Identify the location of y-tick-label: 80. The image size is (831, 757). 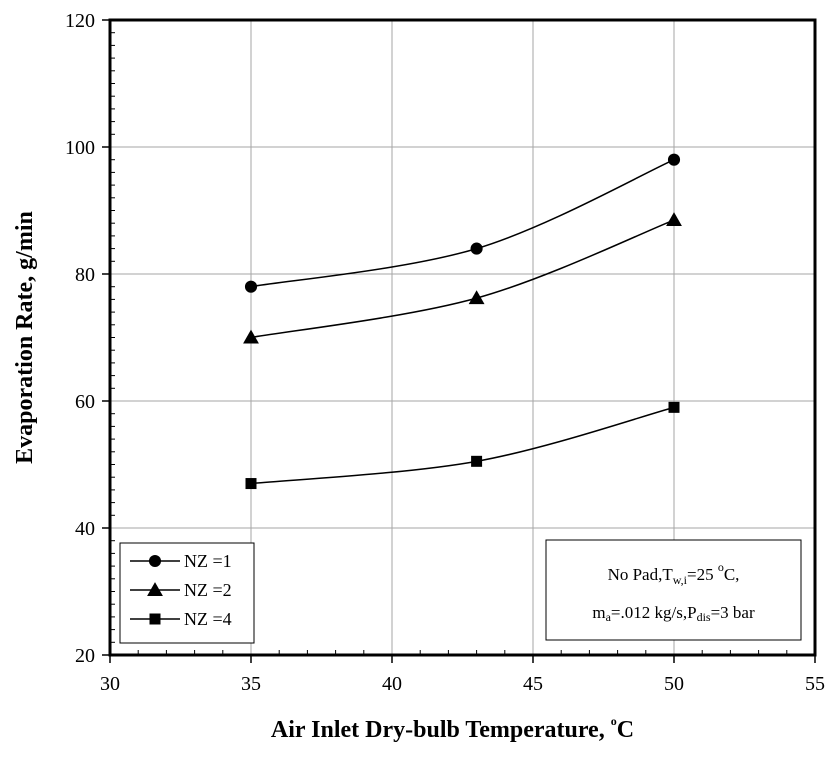
(85, 275).